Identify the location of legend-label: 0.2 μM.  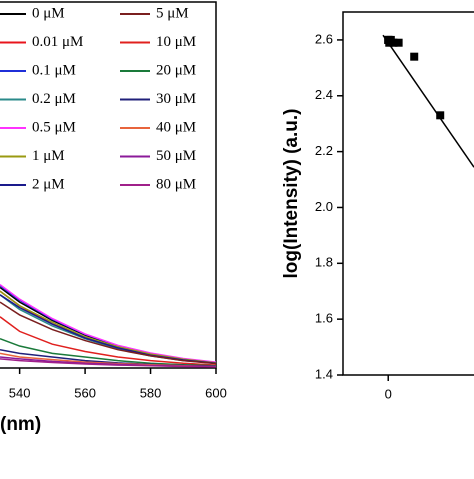
(54, 99).